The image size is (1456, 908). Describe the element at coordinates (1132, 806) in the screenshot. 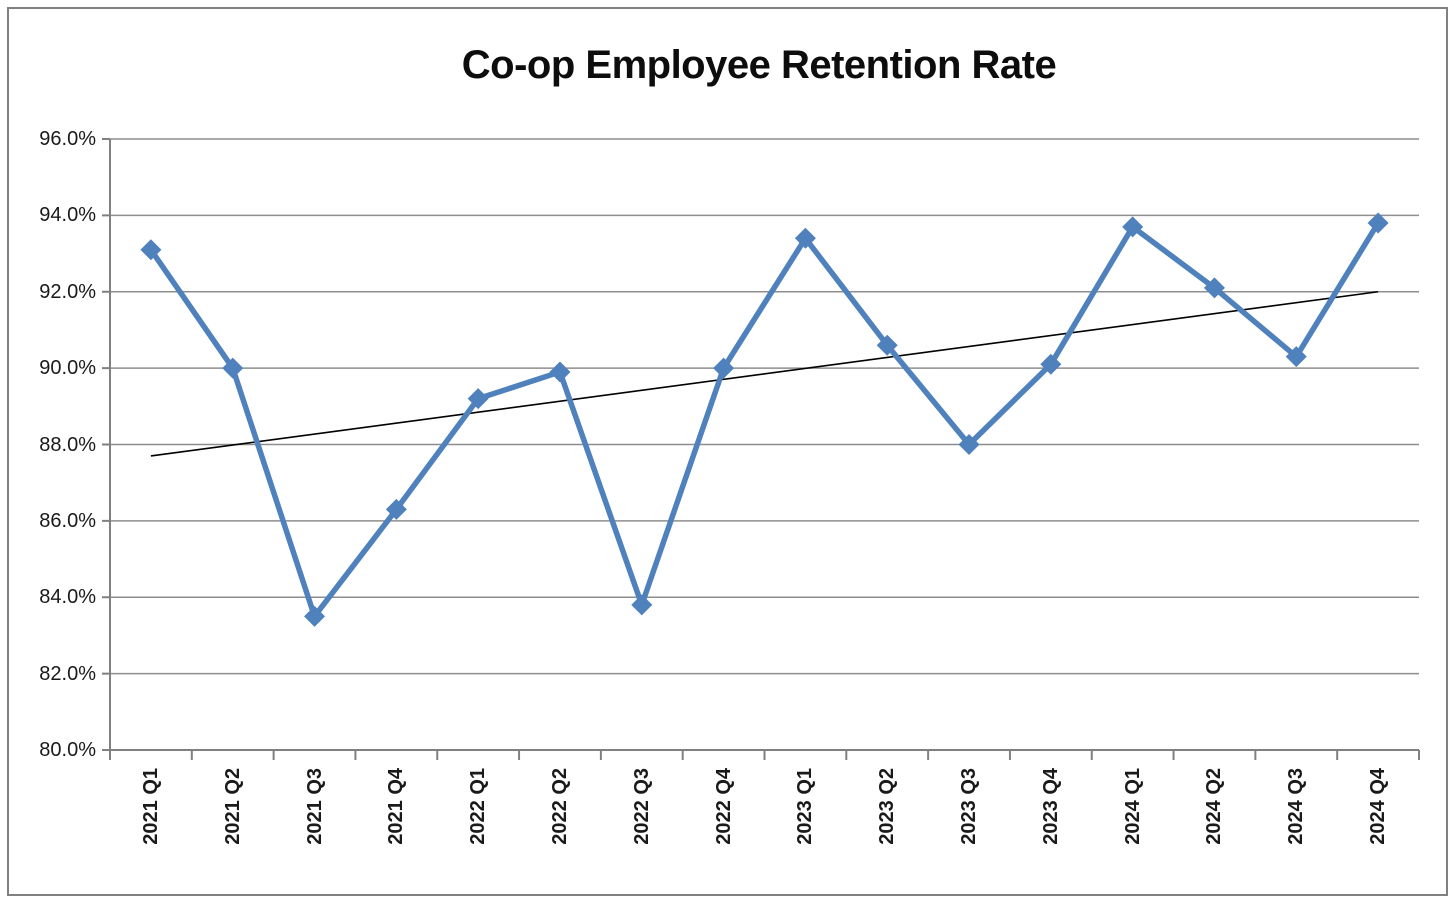

I see `x-axis-tick-label: 2024 Q1` at that location.